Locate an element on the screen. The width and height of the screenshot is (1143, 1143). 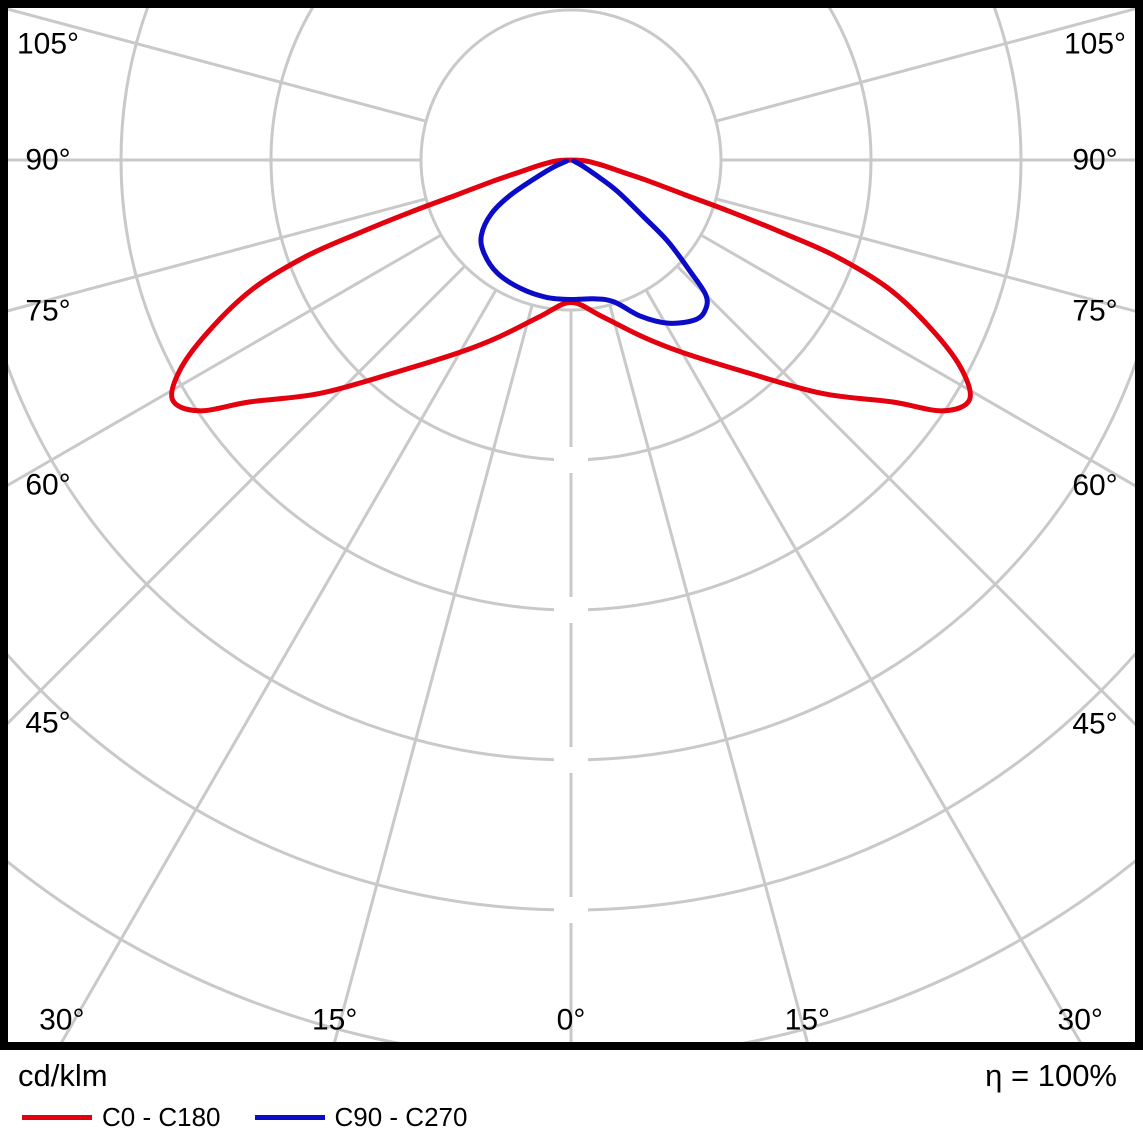
legend-label-c0-c180: C0 - C180 is located at coordinates (161, 1117).